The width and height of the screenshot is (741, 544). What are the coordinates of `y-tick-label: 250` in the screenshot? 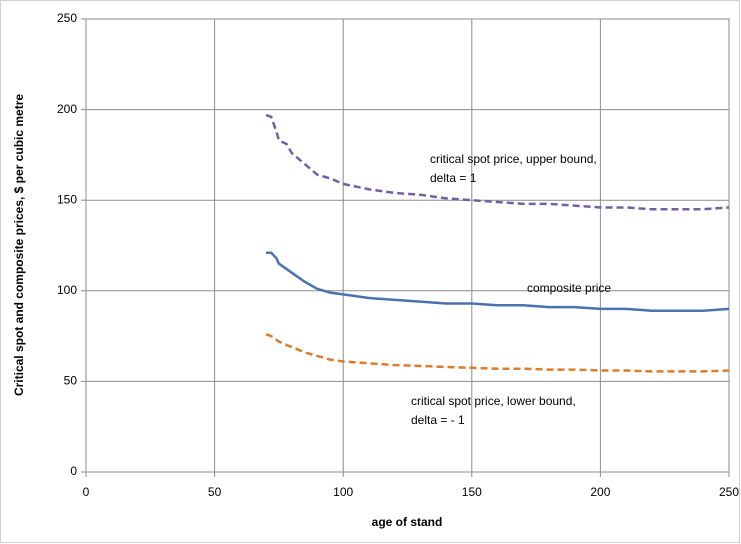 It's located at (67, 18).